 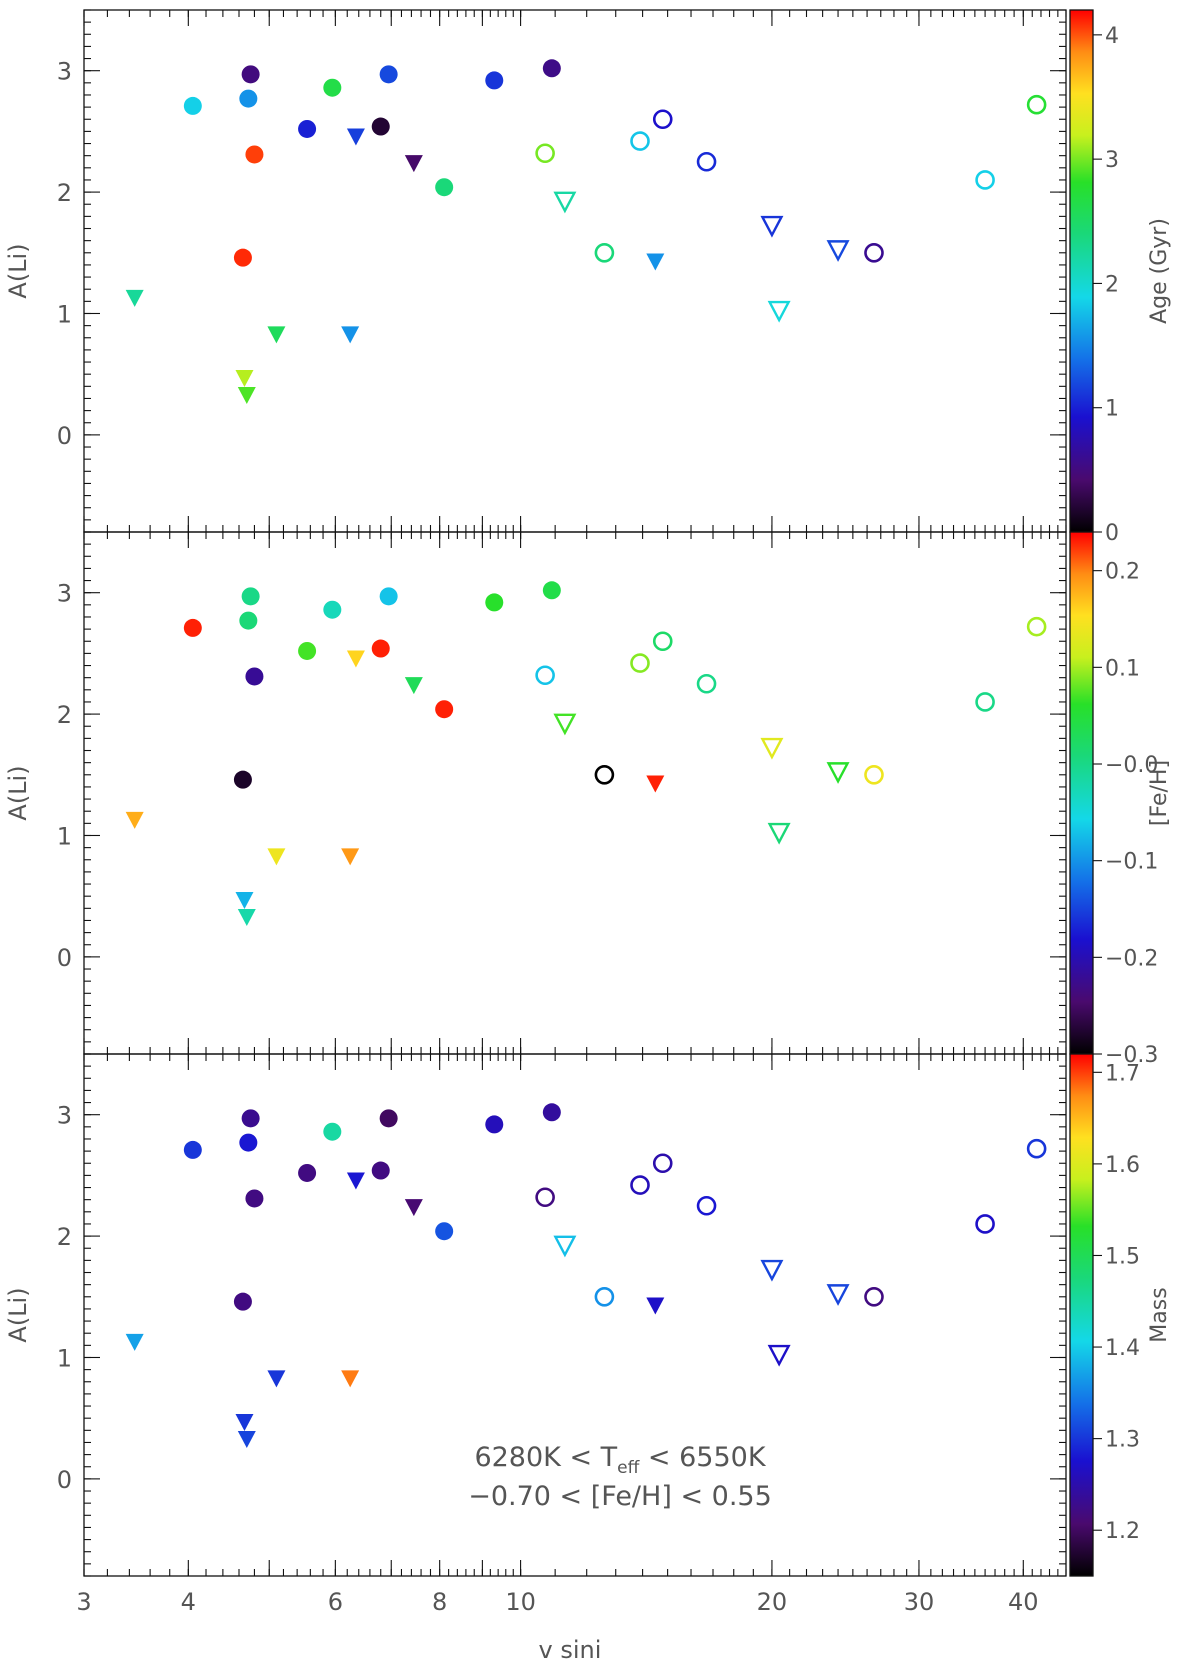 What do you see at coordinates (1159, 271) in the screenshot?
I see `colorbar-label: Age (Gyr)` at bounding box center [1159, 271].